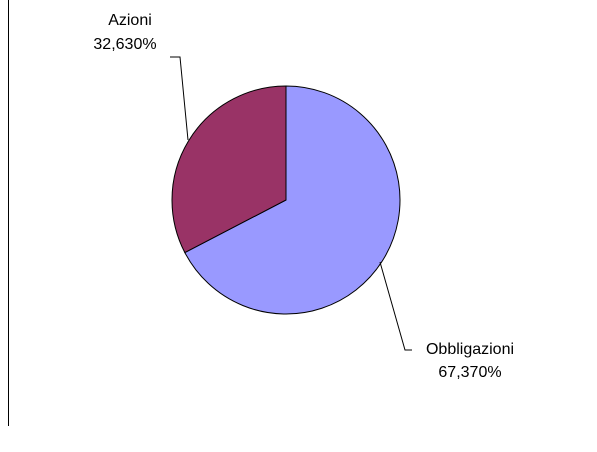 This screenshot has width=597, height=452. I want to click on value-label: 32,630%, so click(124, 44).